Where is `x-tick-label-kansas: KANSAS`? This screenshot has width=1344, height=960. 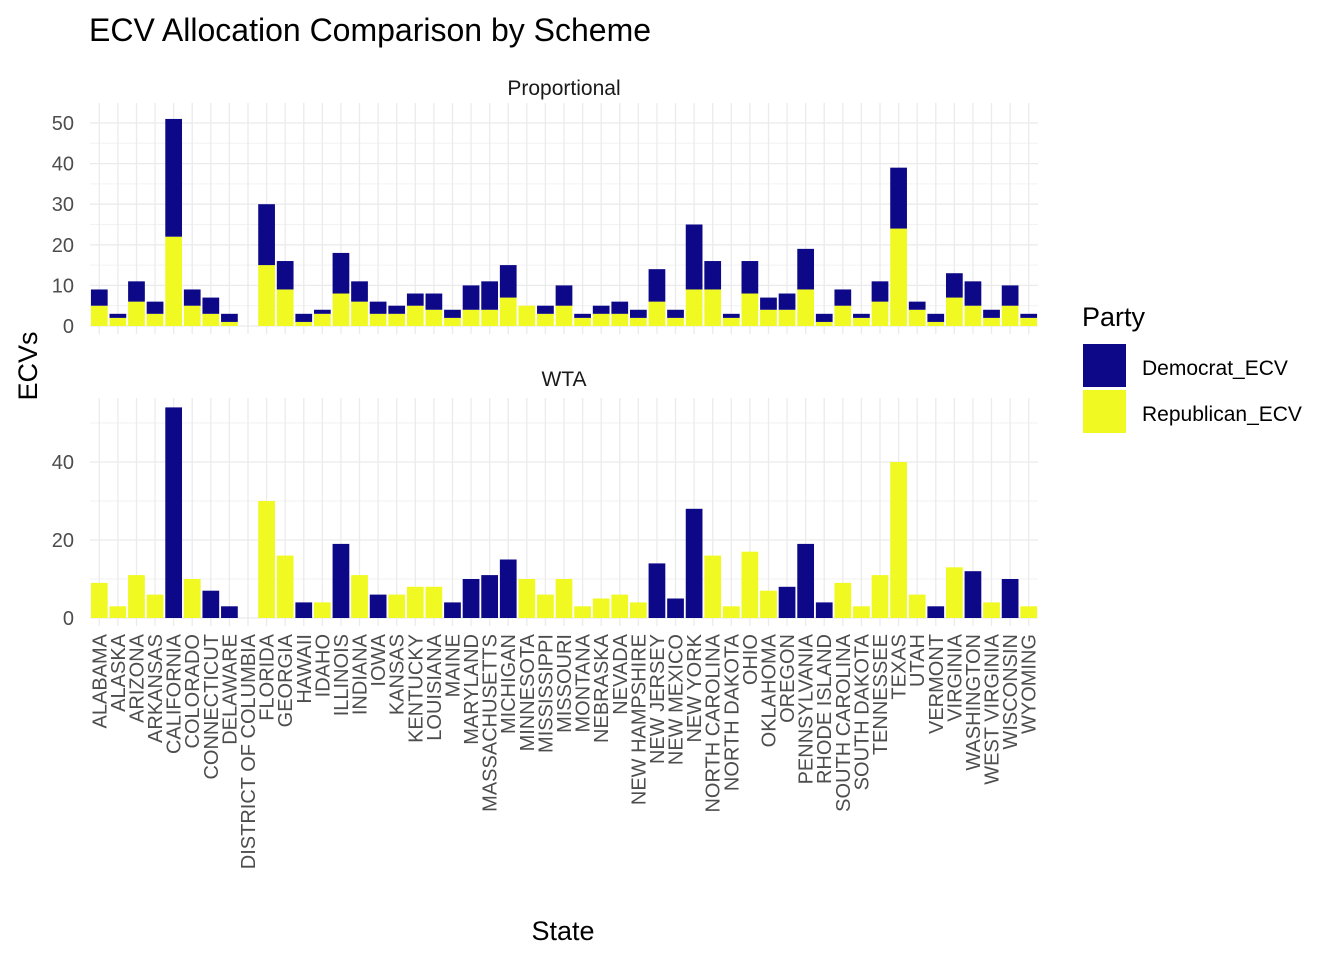 x-tick-label-kansas: KANSAS is located at coordinates (398, 674).